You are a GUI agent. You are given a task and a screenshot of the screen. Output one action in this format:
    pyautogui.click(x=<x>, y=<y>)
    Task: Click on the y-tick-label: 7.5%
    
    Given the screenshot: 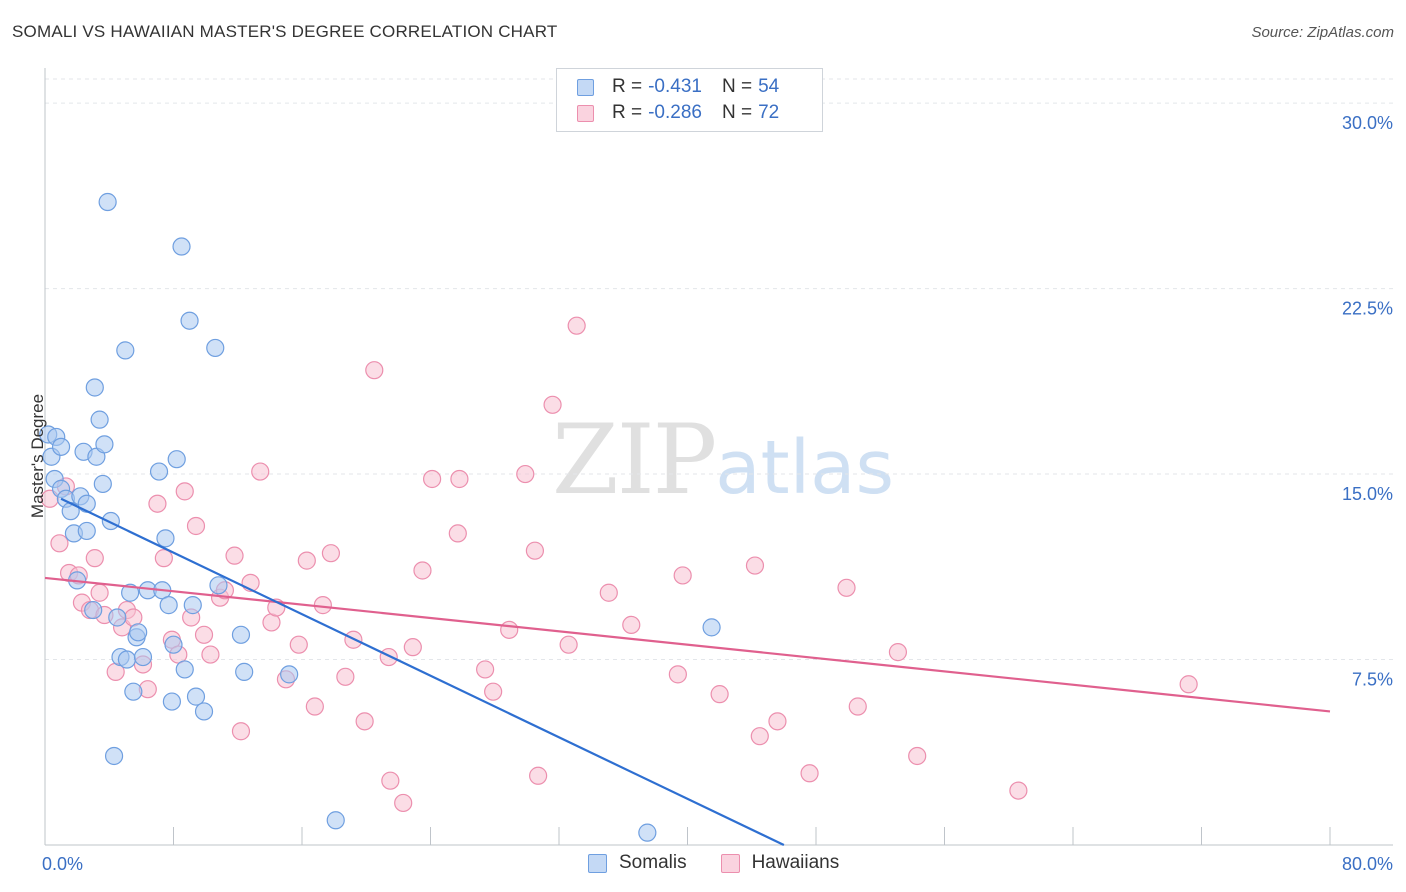 What is the action you would take?
    pyautogui.click(x=1372, y=680)
    